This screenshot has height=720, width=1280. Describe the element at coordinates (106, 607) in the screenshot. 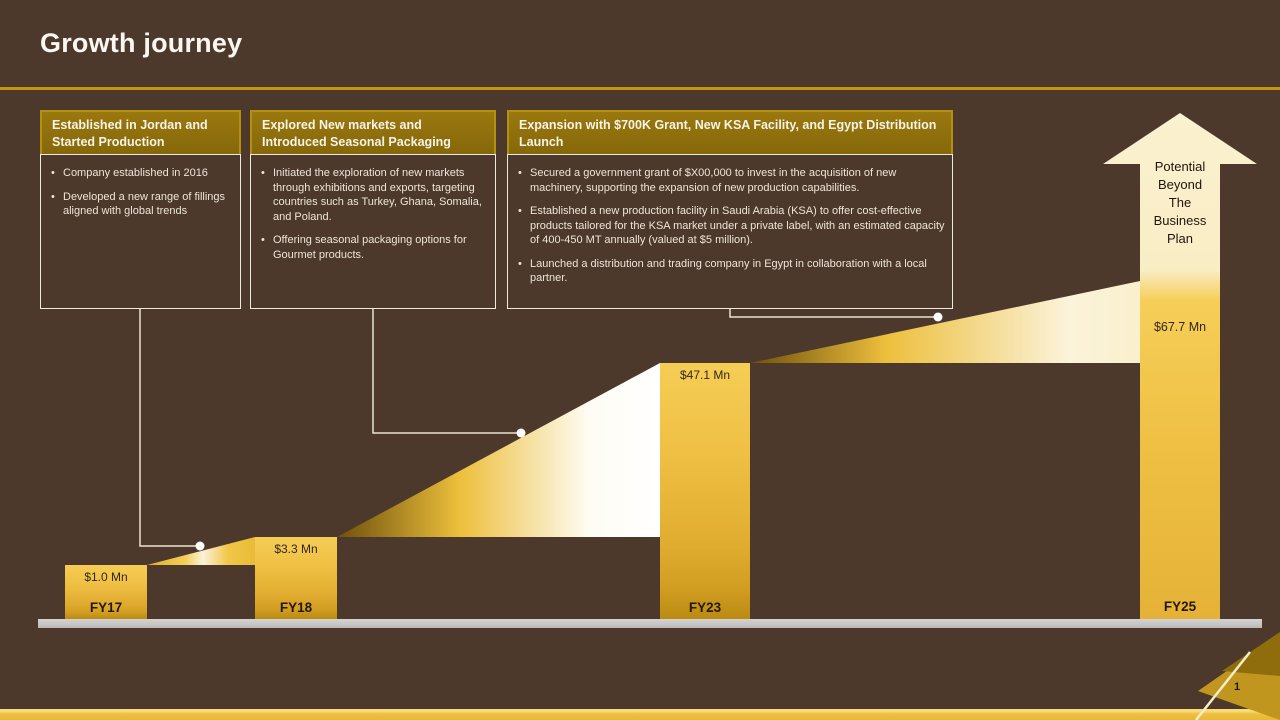

I see `bar-category-label: FY17` at that location.